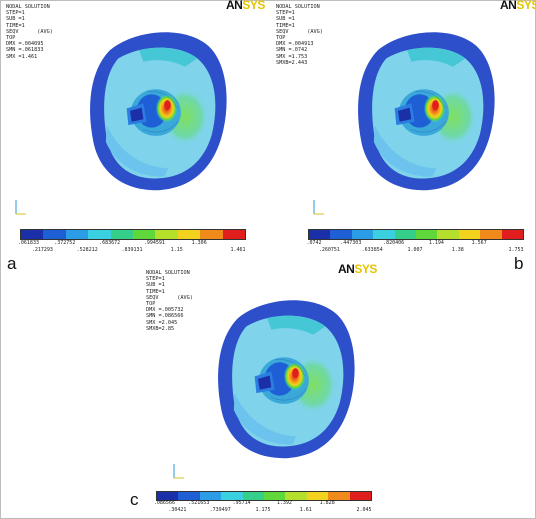 The image size is (536, 519). I want to click on panel-label: c, so click(134, 499).